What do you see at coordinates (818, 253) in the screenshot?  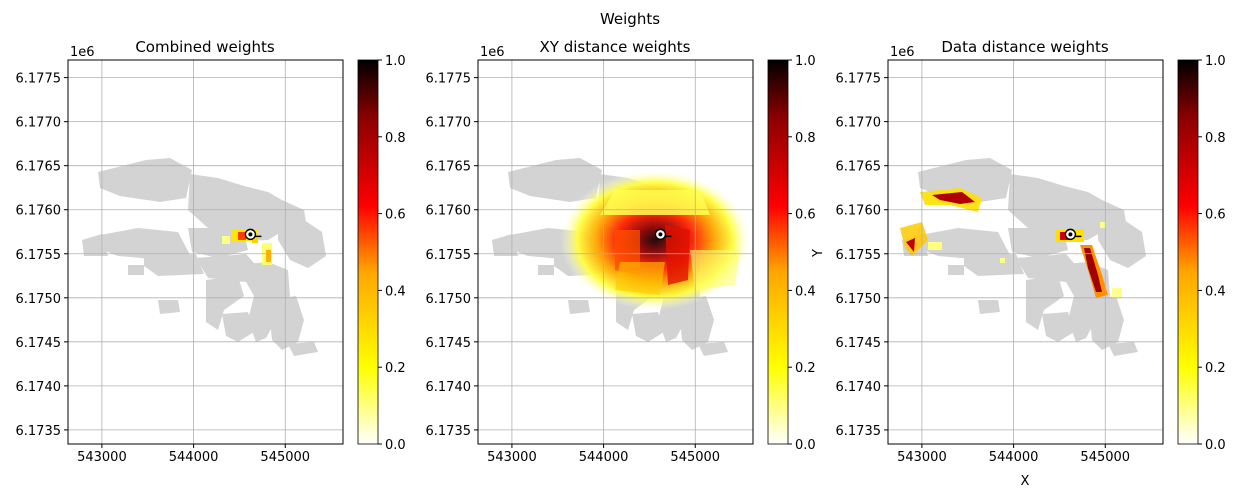 I see `y-axis-label: Y` at bounding box center [818, 253].